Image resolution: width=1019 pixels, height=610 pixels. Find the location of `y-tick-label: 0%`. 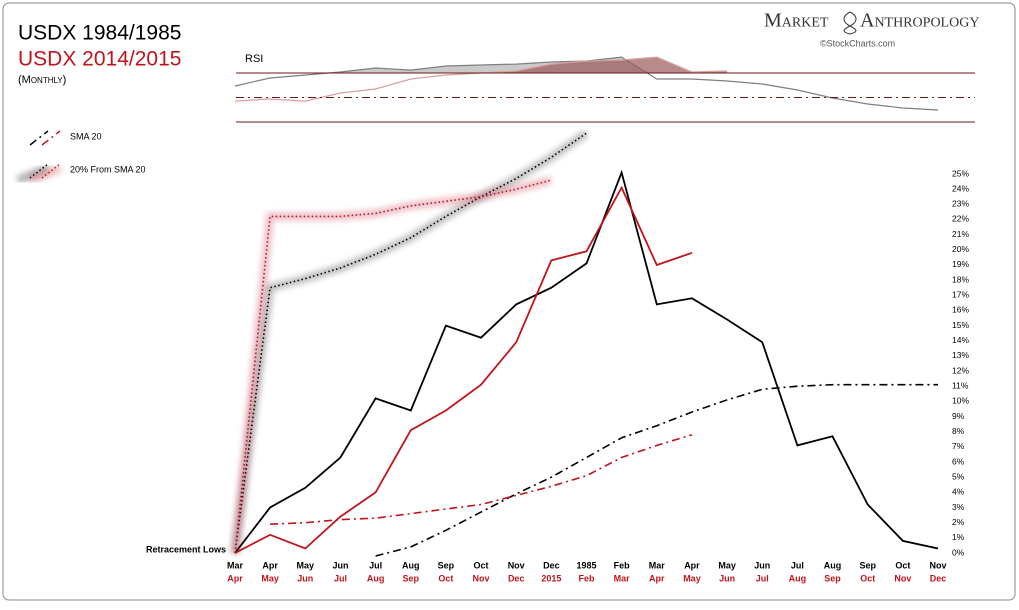

y-tick-label: 0% is located at coordinates (958, 552).